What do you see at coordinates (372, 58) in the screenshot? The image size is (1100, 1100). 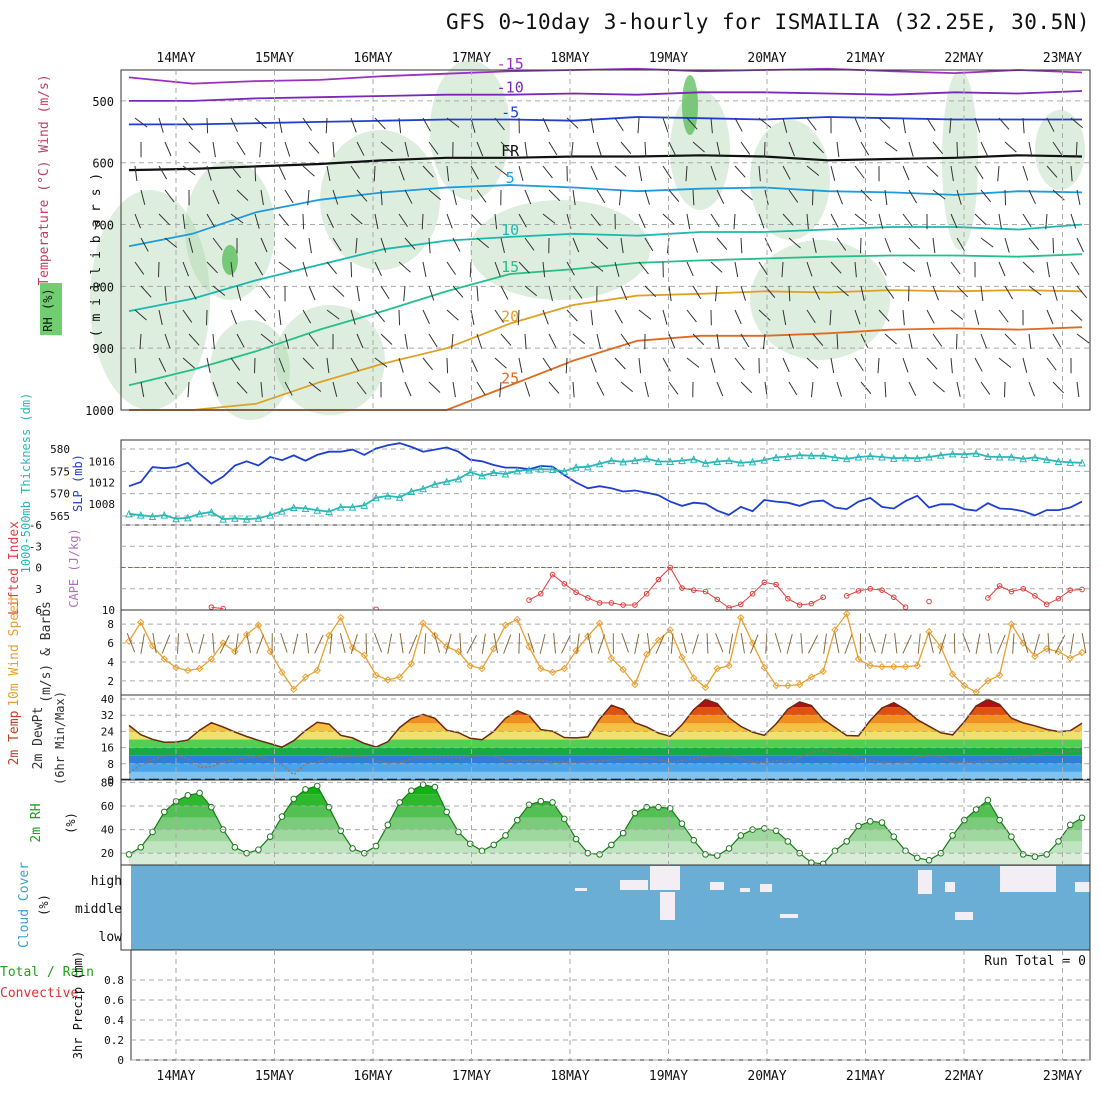 I see `date-label-top: 16MAY` at bounding box center [372, 58].